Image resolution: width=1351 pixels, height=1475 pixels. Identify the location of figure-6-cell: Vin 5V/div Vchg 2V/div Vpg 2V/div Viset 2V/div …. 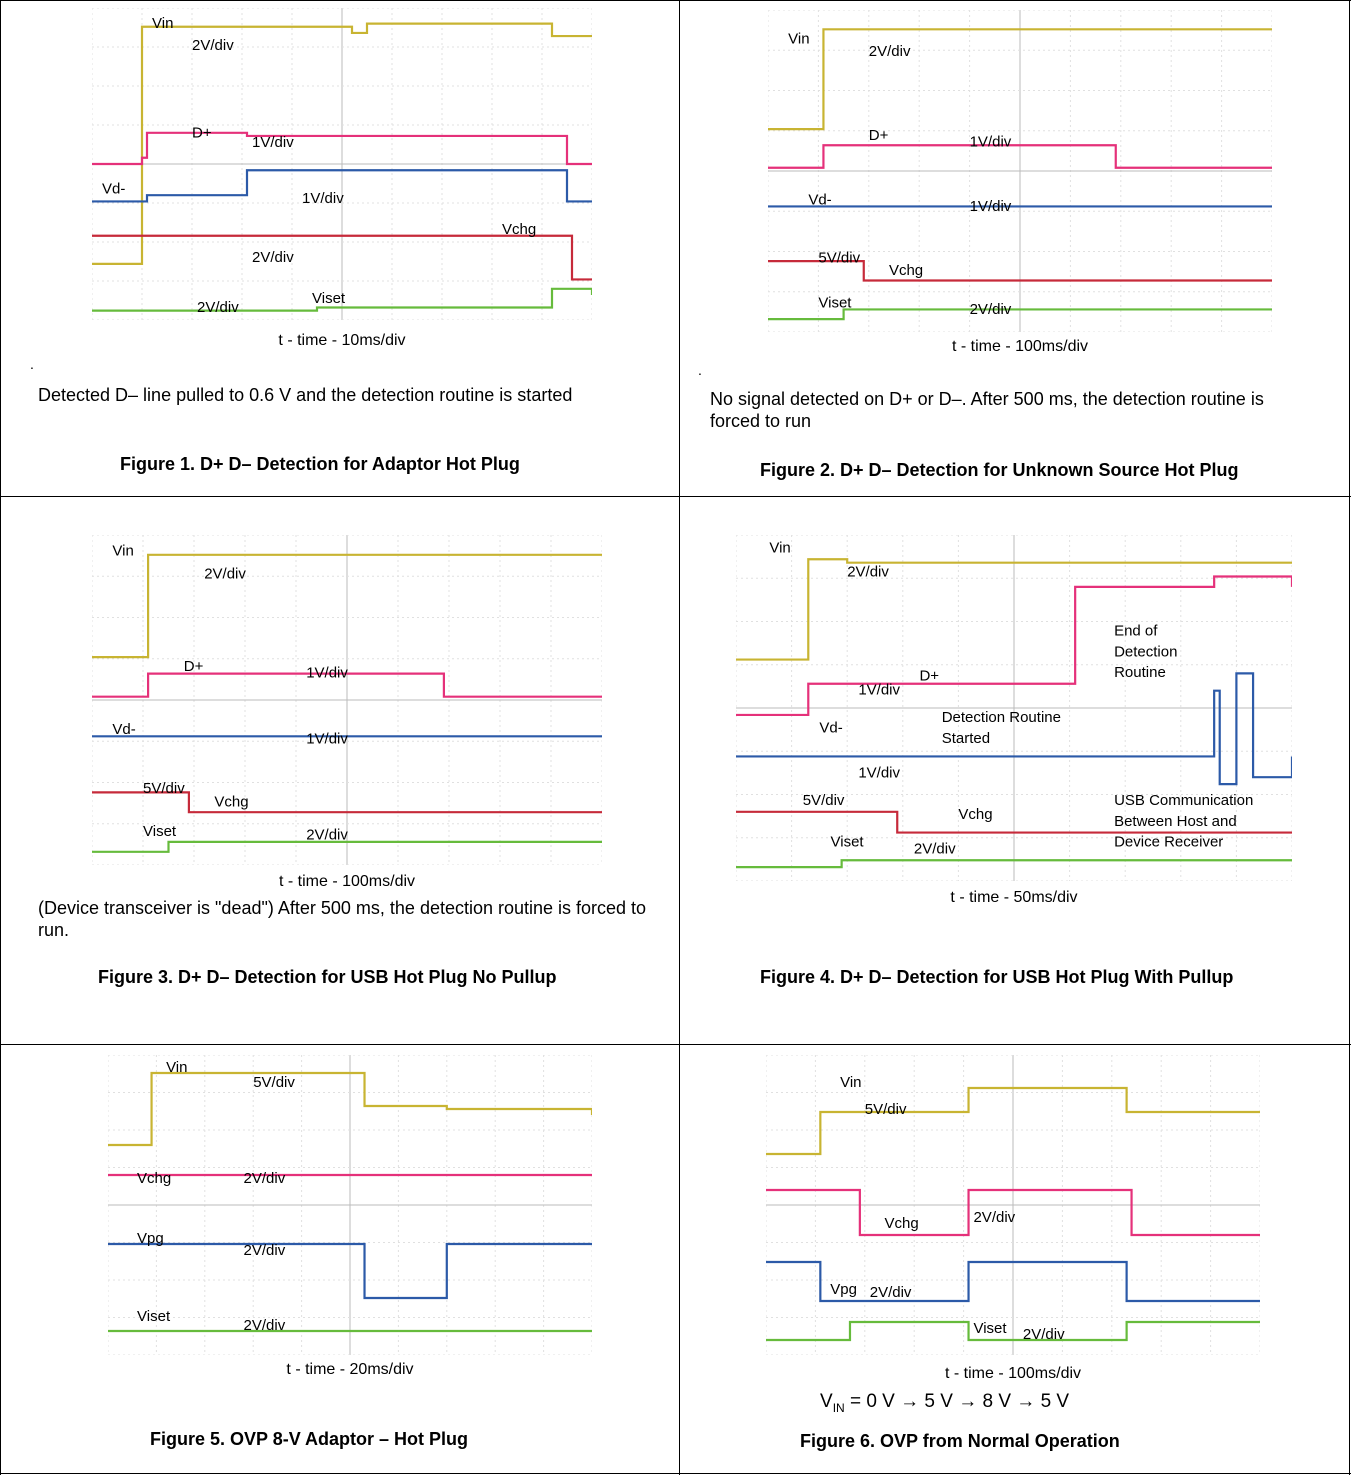
(1015, 1259).